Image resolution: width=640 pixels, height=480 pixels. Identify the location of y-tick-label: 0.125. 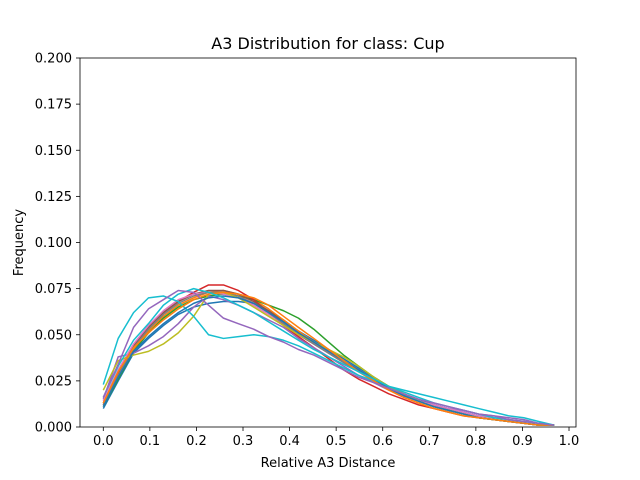
(53, 197).